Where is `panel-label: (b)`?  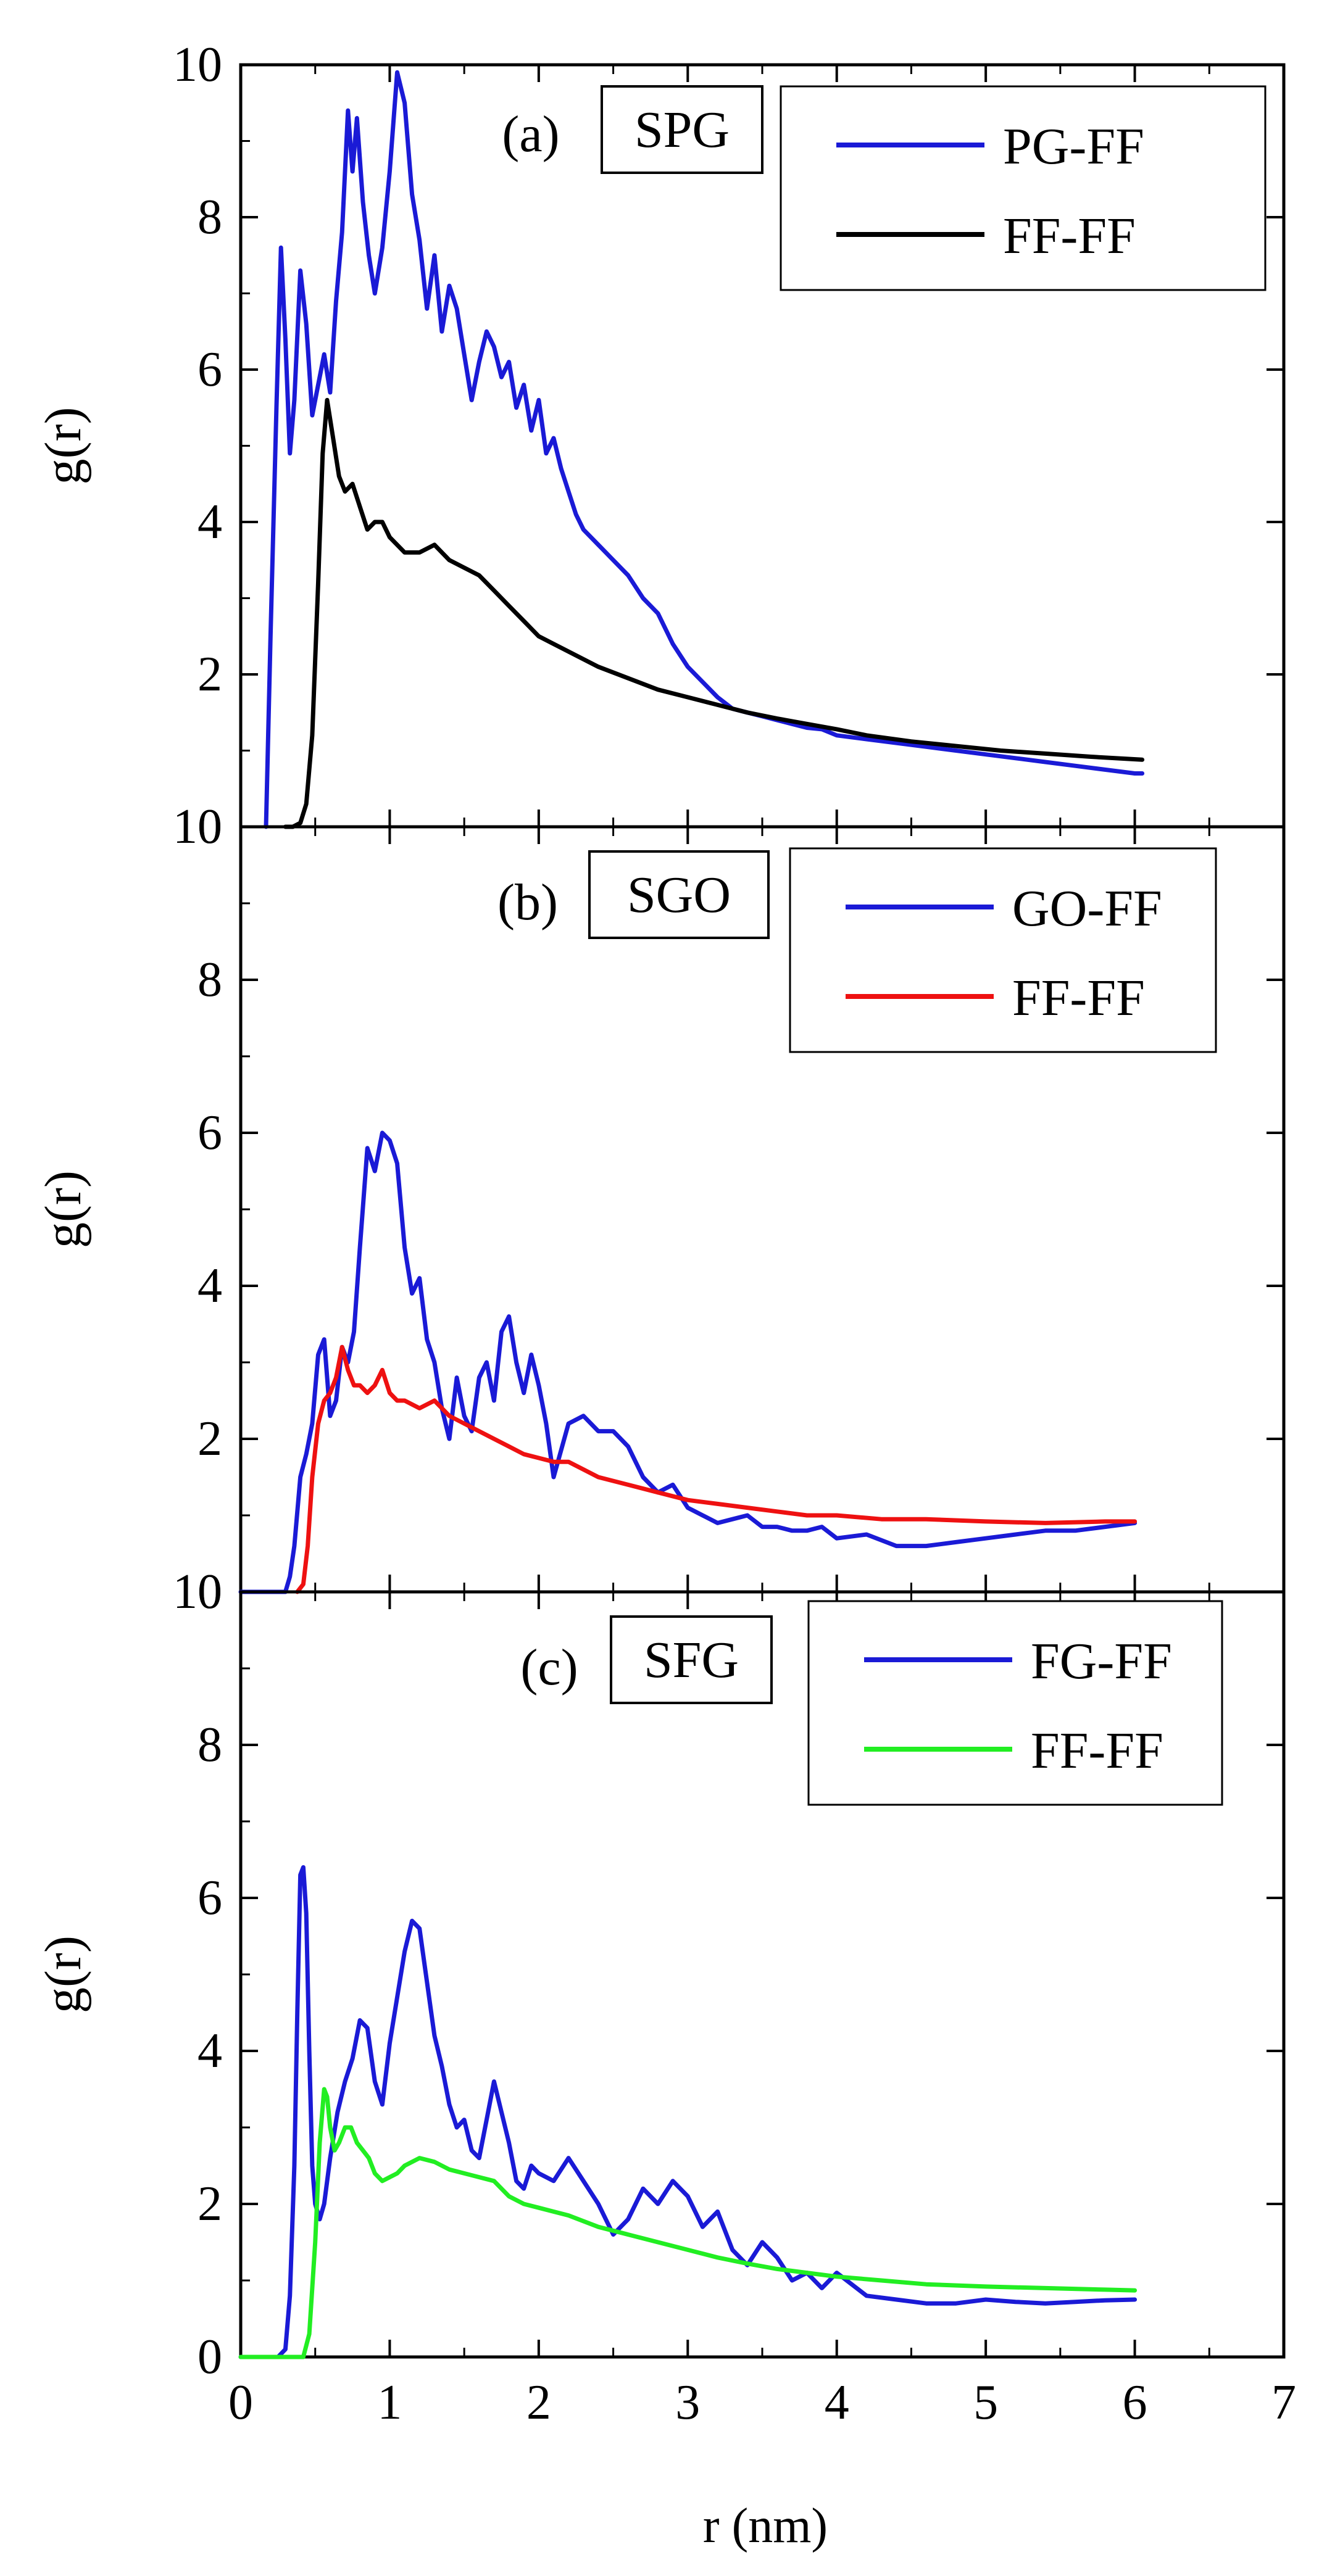
panel-label: (b) is located at coordinates (527, 903).